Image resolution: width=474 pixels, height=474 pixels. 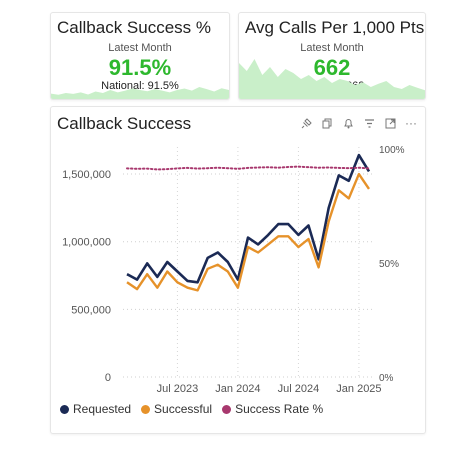 I want to click on kpi-national: National: 91.5%, so click(x=140, y=86).